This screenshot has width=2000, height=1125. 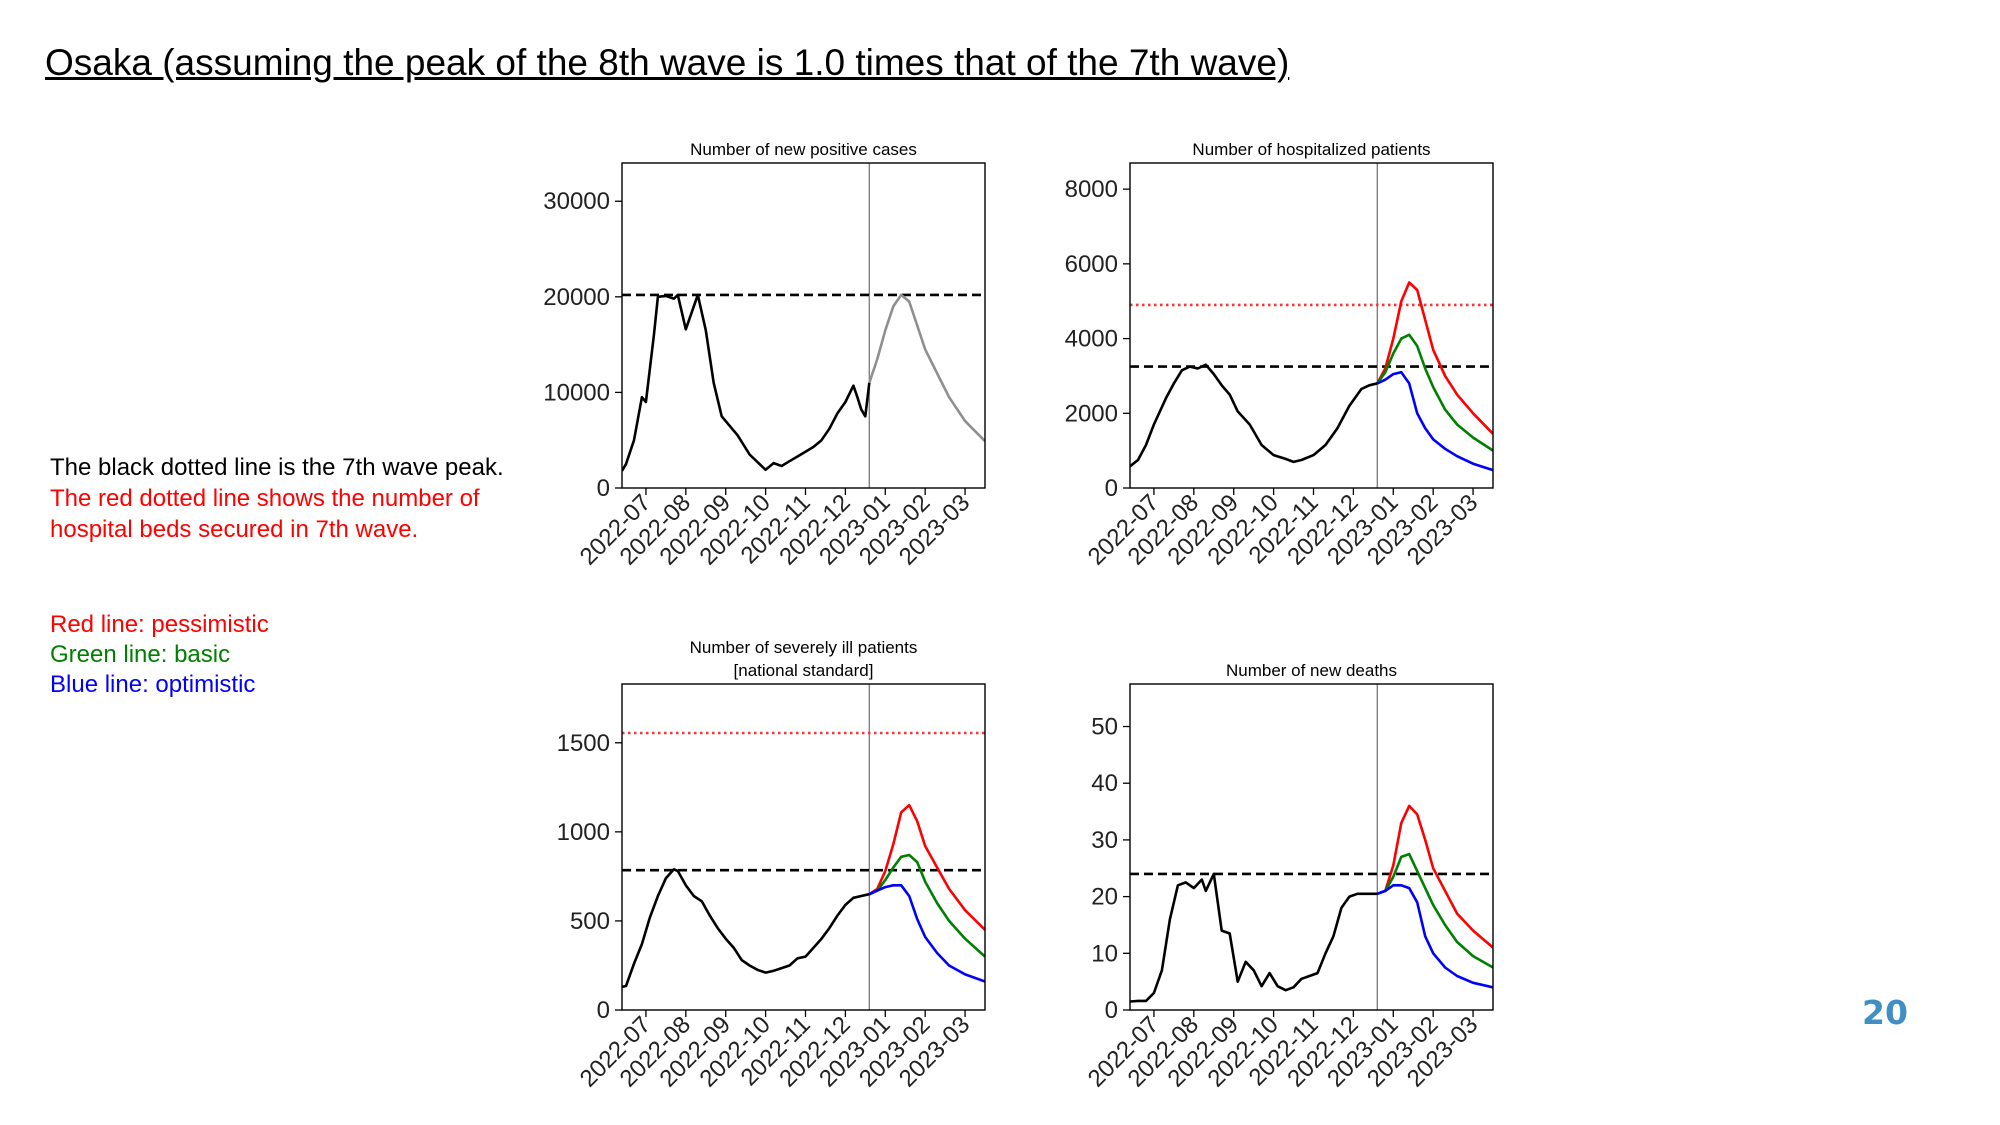 I want to click on y-tick-label: 2000, so click(x=1091, y=413).